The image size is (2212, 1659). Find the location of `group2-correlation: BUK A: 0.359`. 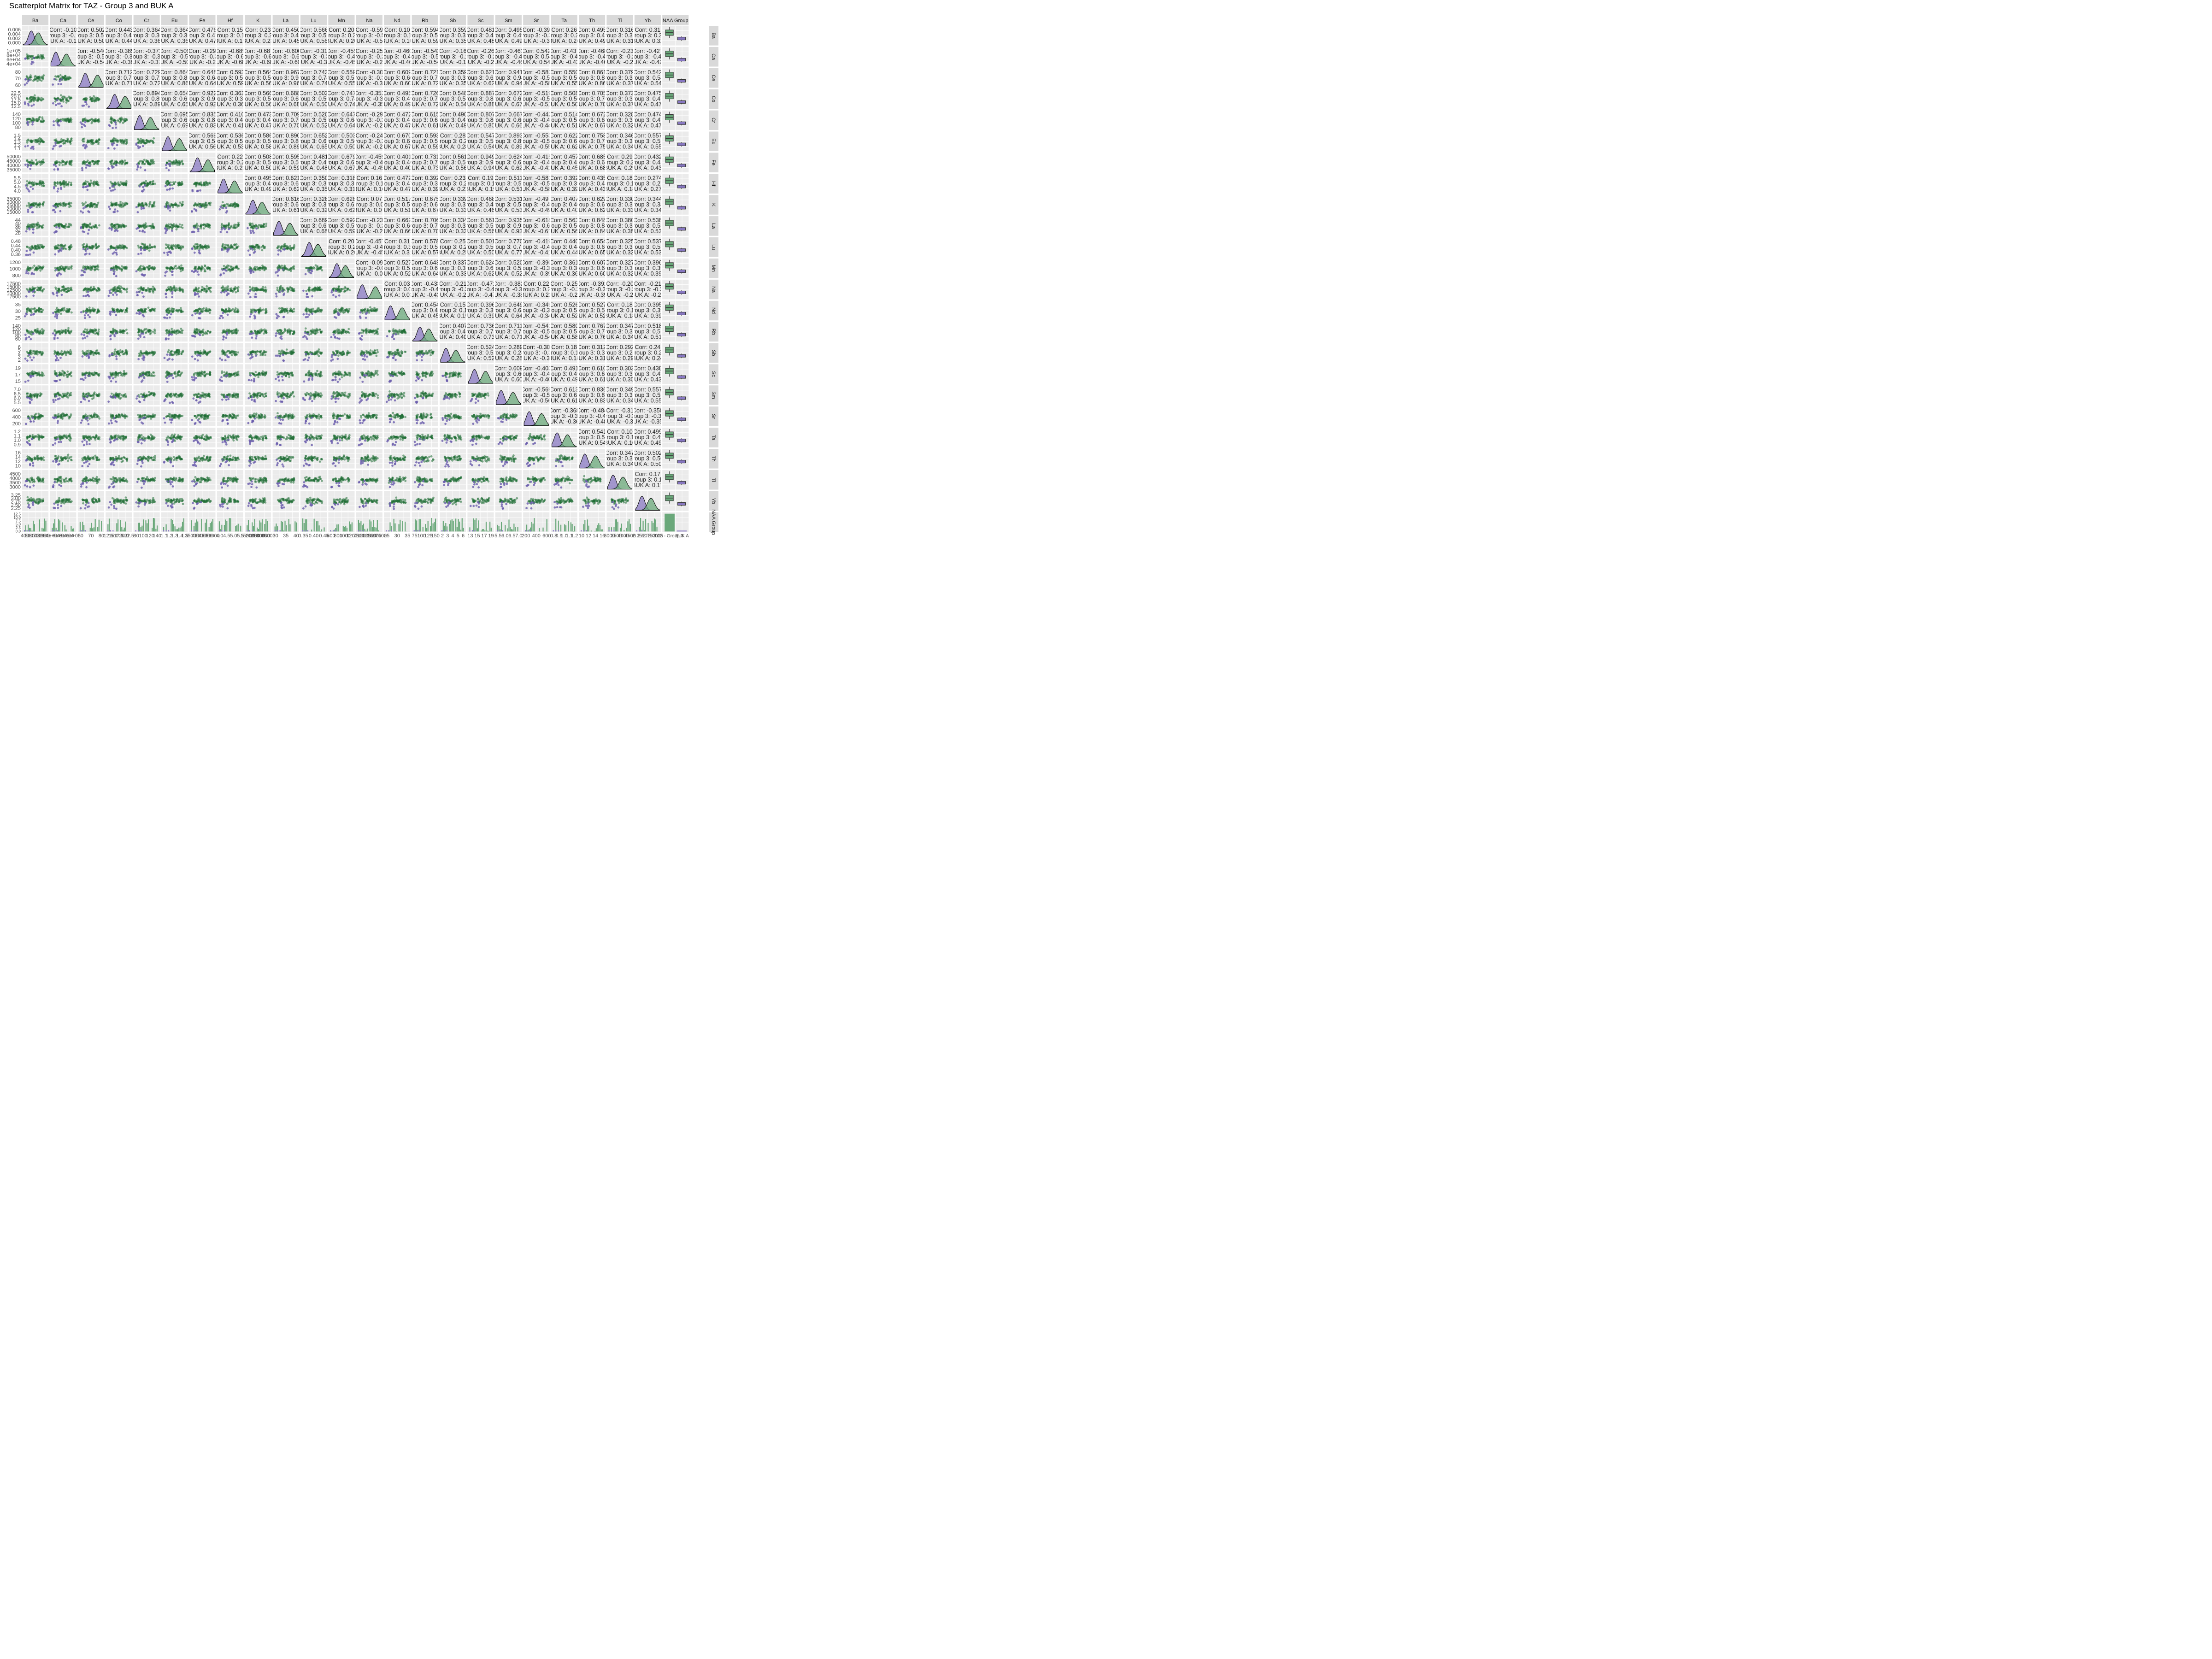

group2-correlation: BUK A: 0.359 is located at coordinates (452, 41).